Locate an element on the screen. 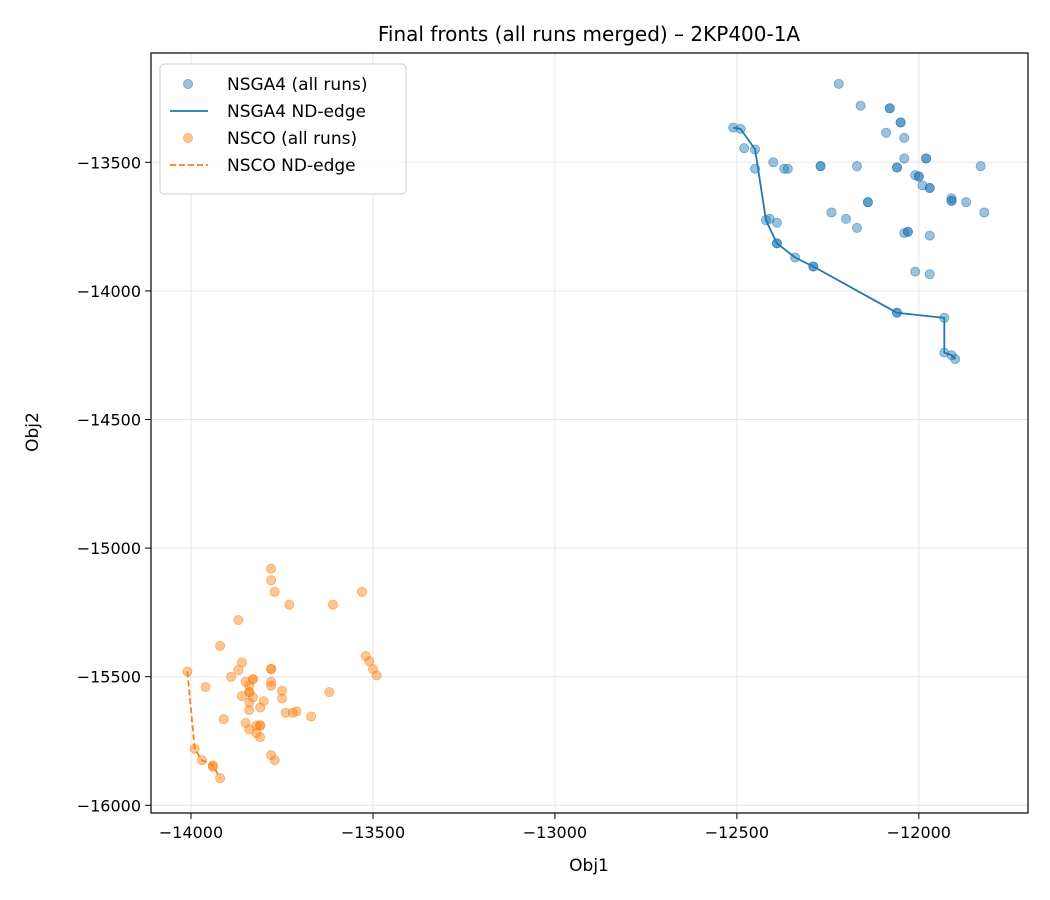 This screenshot has width=1050, height=900. y-tick-label: −14000 is located at coordinates (109, 291).